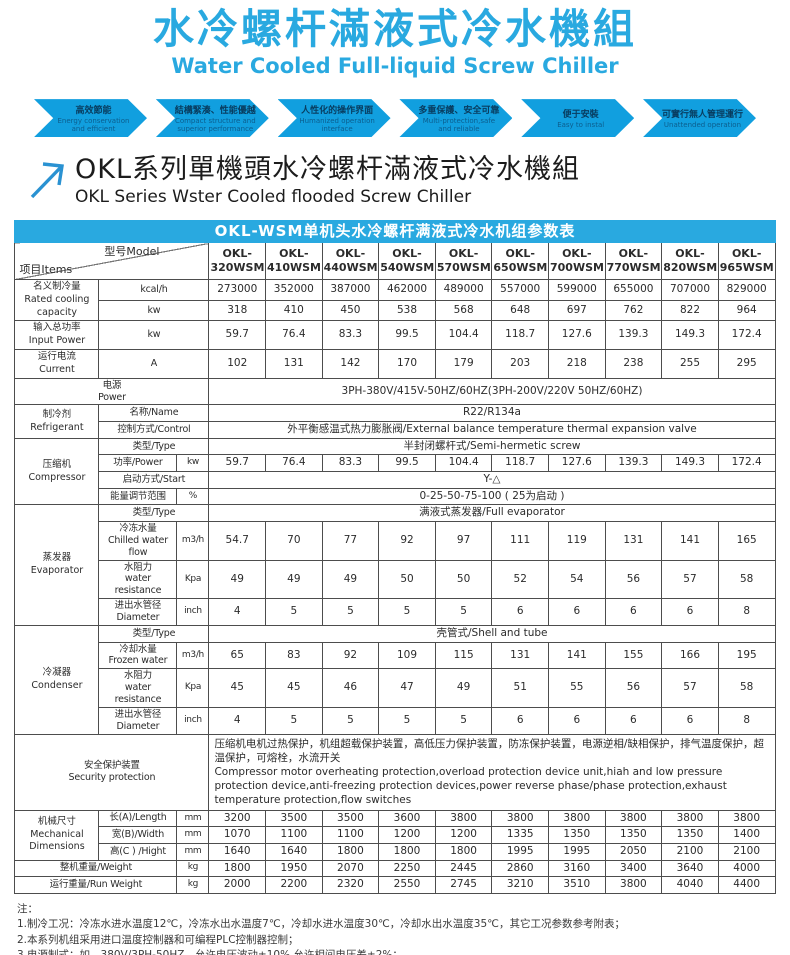  I want to click on value-cell: 4400, so click(746, 885).